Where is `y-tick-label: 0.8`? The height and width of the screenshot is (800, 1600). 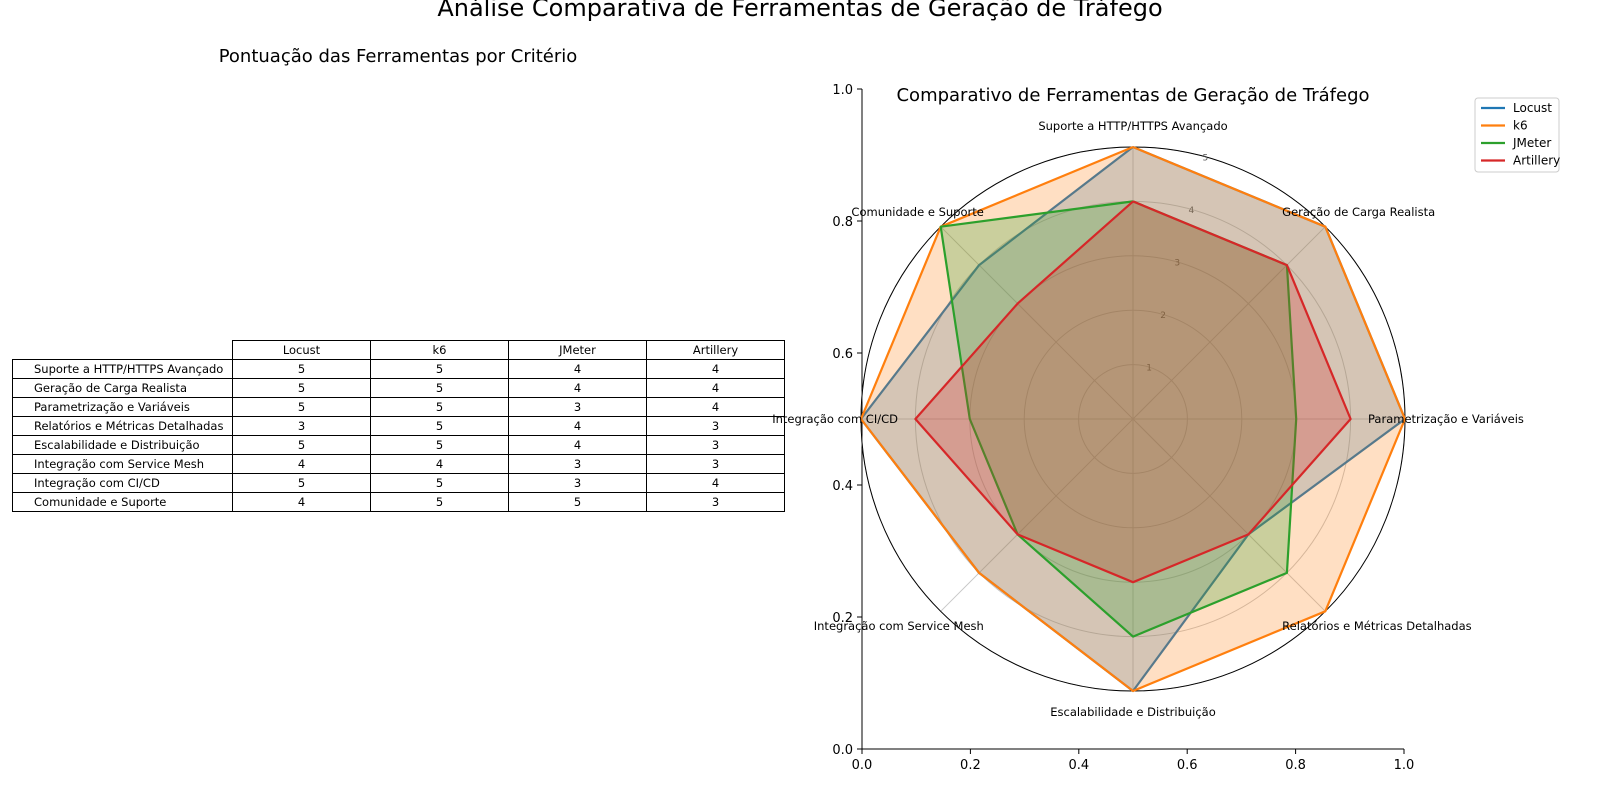
y-tick-label: 0.8 is located at coordinates (842, 222).